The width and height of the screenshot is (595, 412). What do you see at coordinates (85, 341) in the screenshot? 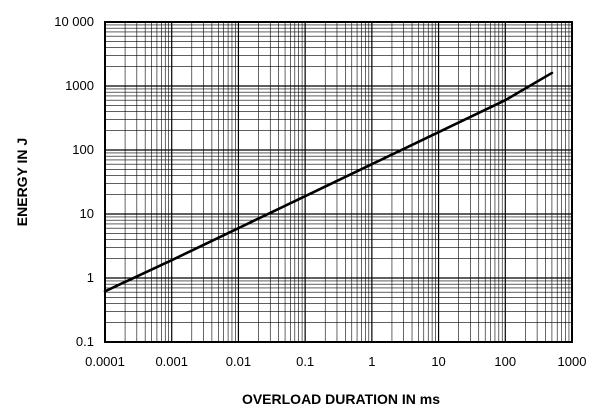
I see `y-tick-label: 0.1` at bounding box center [85, 341].